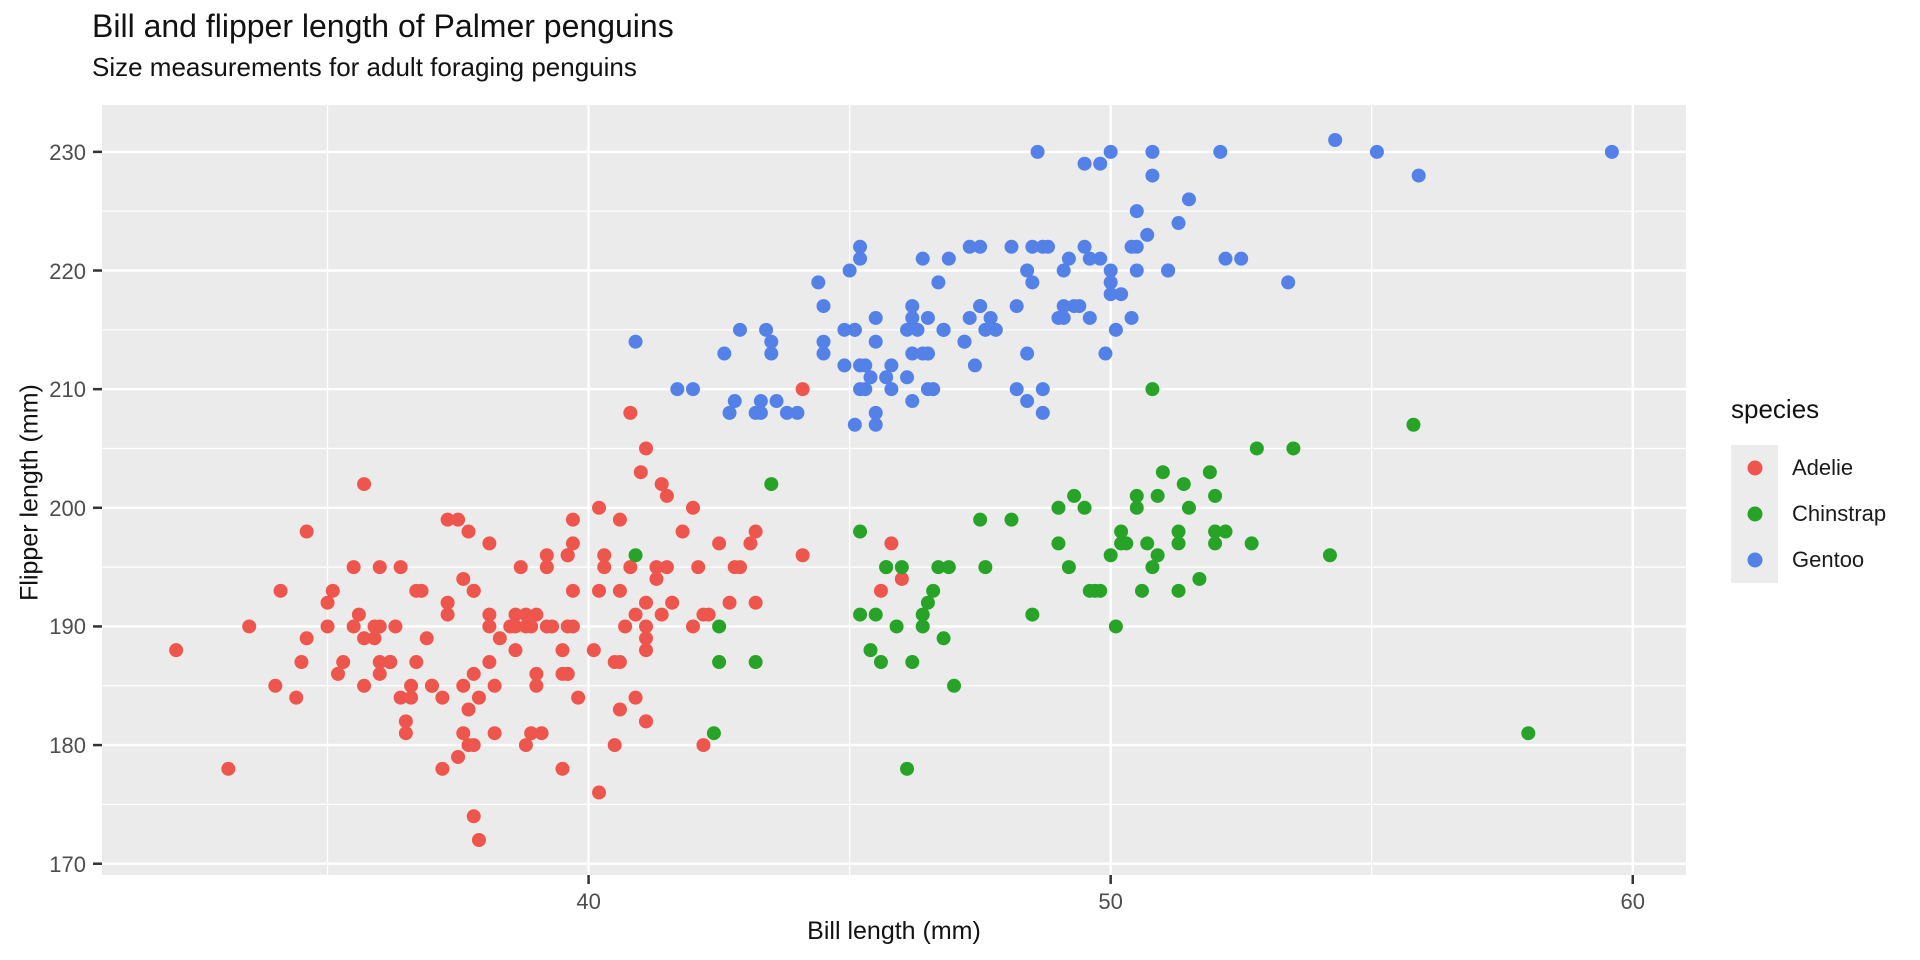  Describe the element at coordinates (1775, 409) in the screenshot. I see `legend-title: species` at that location.